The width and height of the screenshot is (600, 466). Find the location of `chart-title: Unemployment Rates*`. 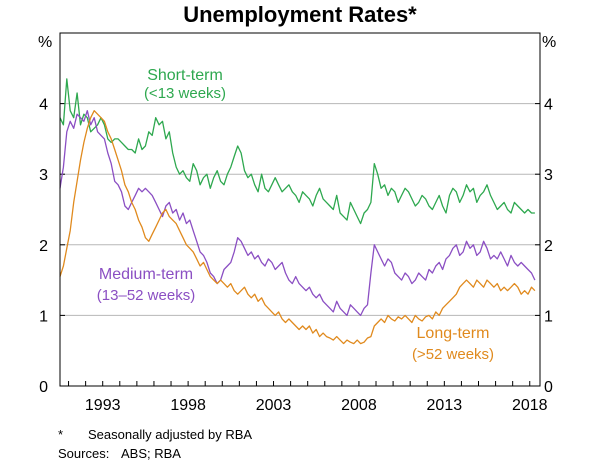

chart-title: Unemployment Rates* is located at coordinates (300, 14).